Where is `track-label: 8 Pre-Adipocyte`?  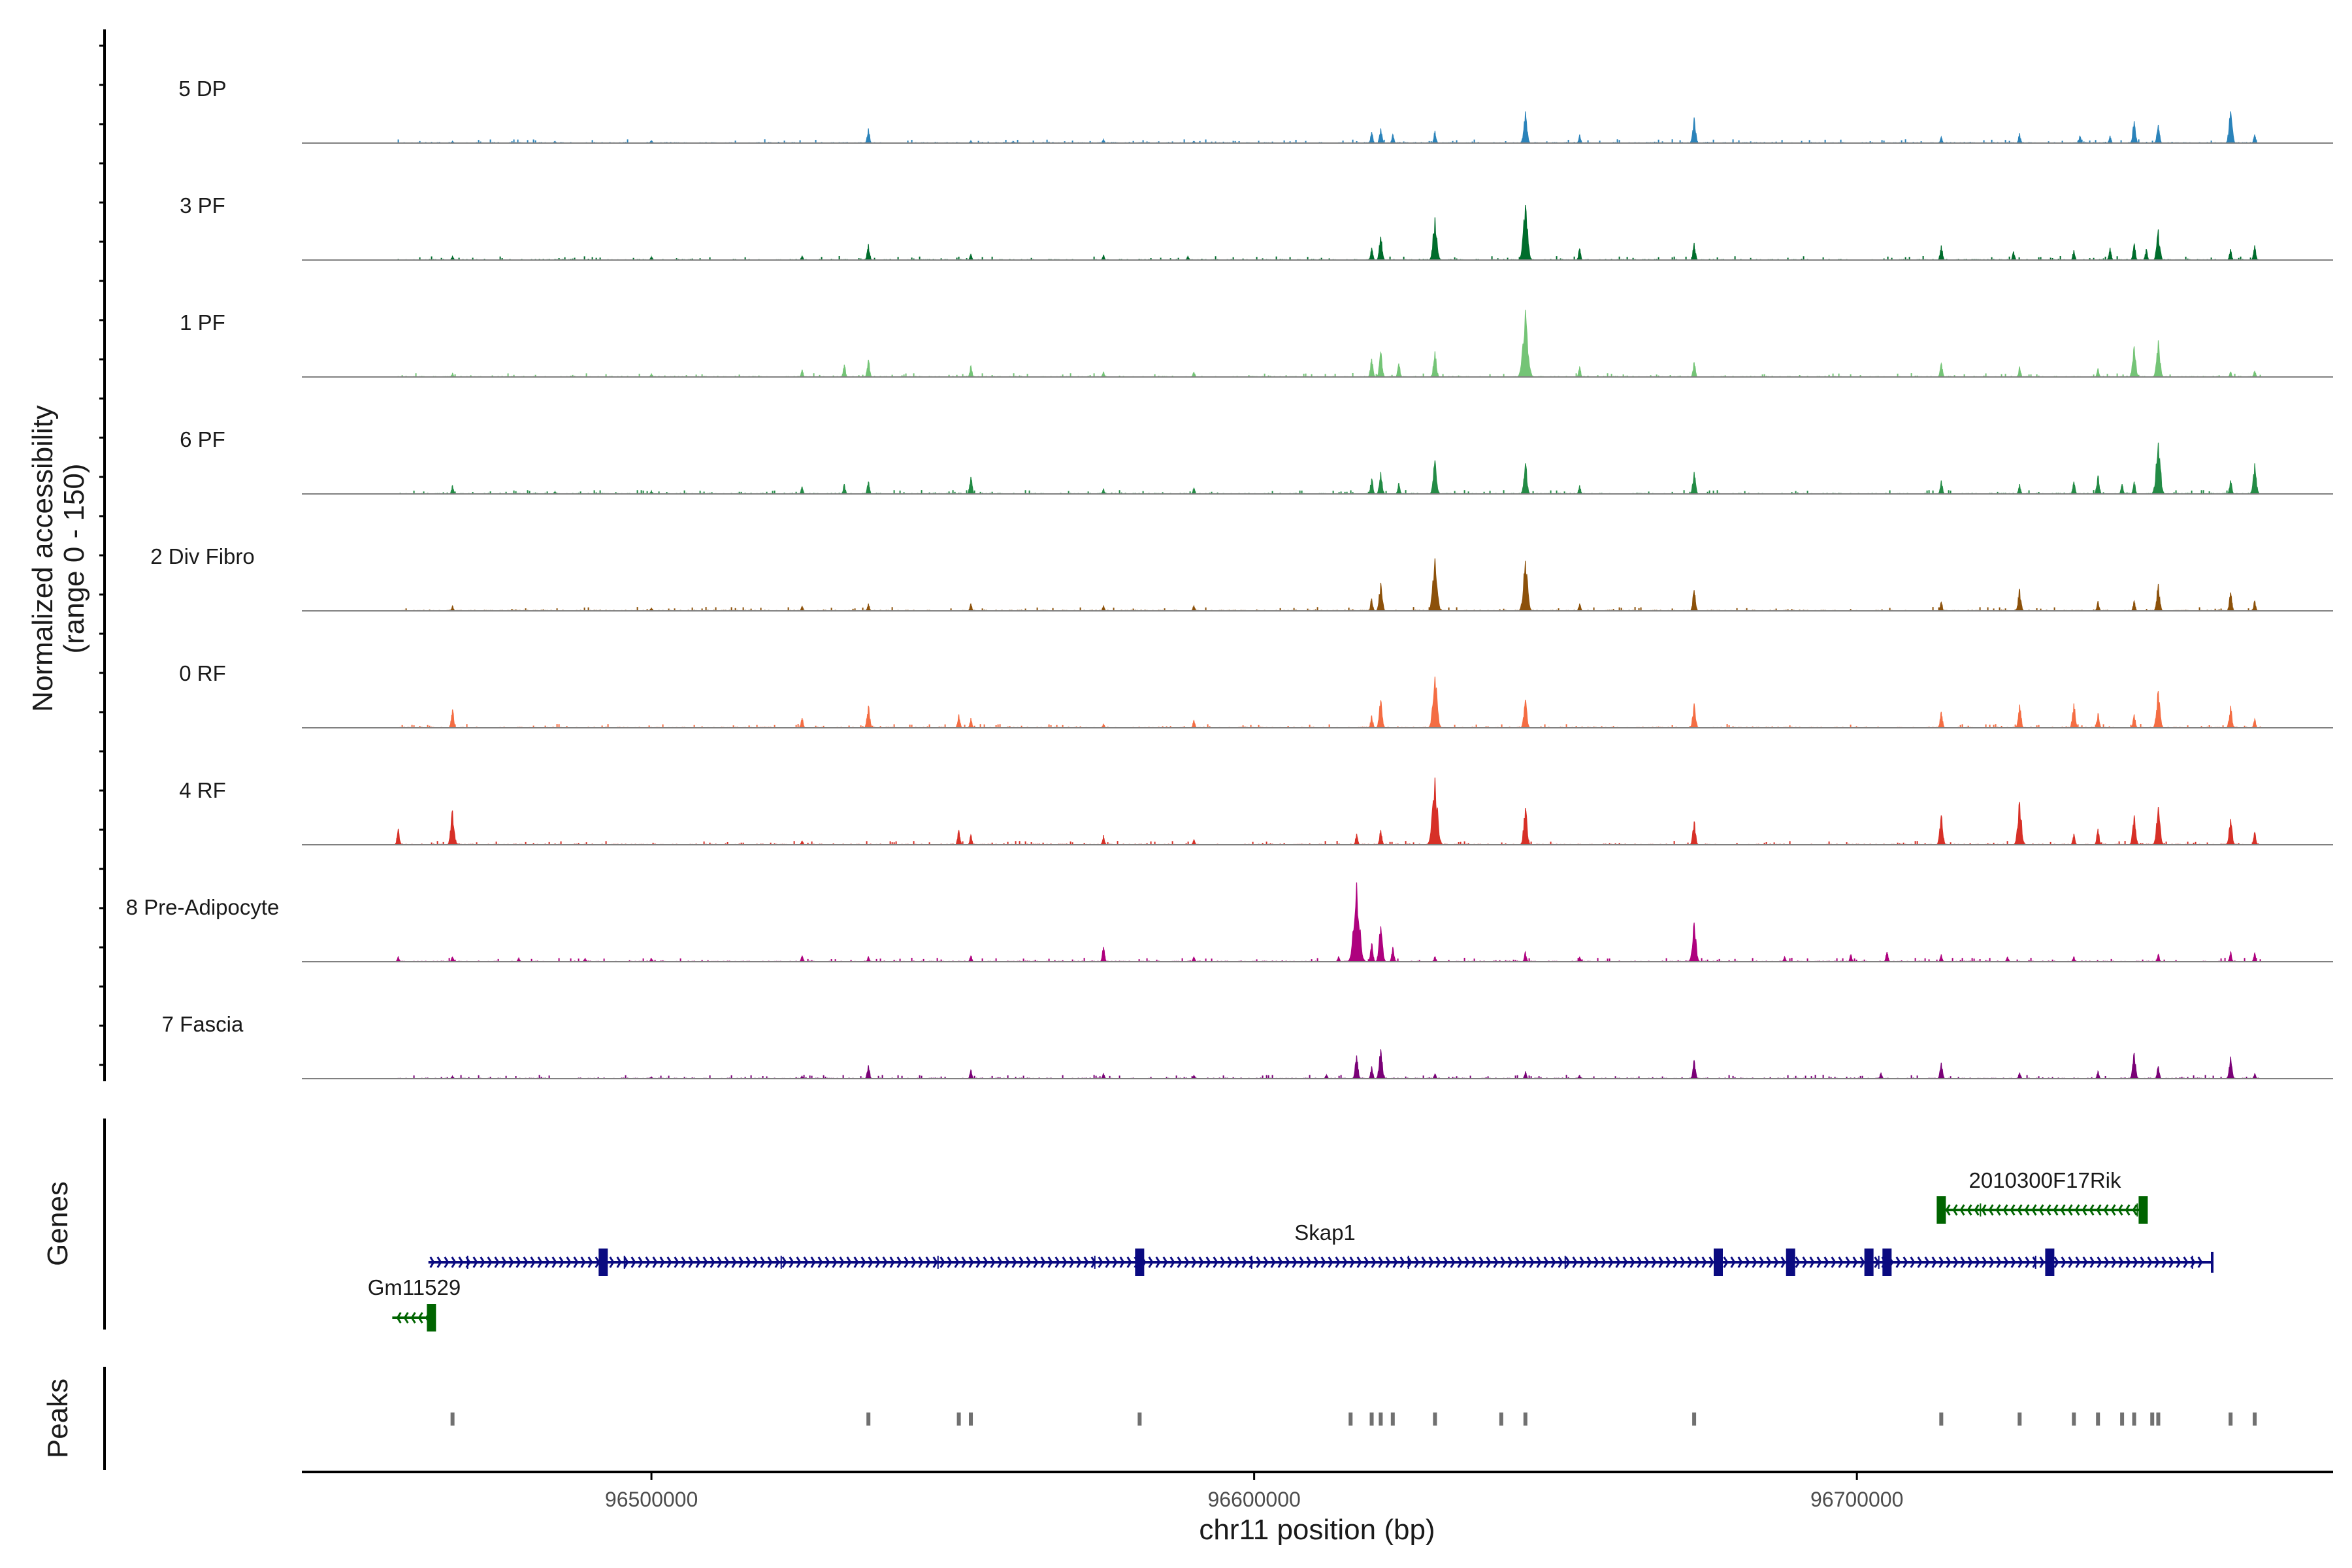 track-label: 8 Pre-Adipocyte is located at coordinates (203, 907).